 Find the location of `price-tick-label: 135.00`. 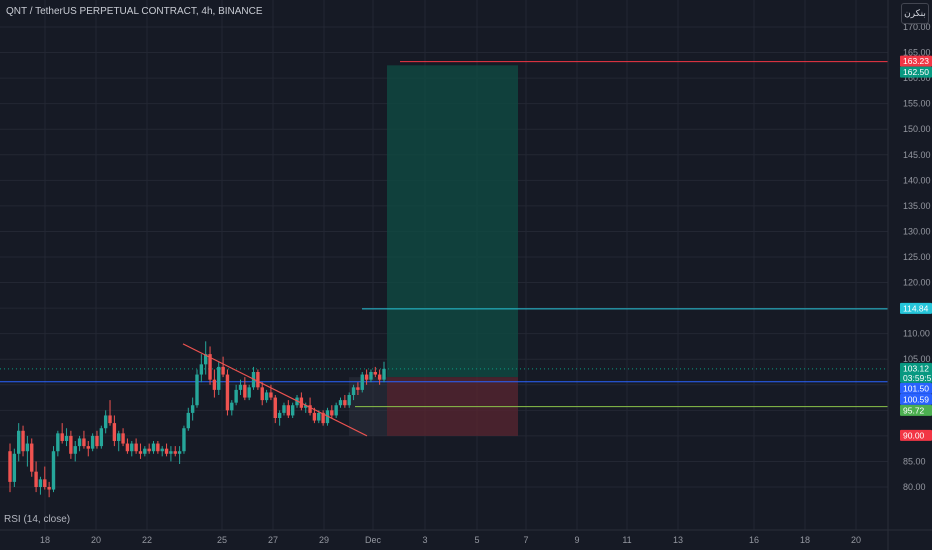

price-tick-label: 135.00 is located at coordinates (917, 206).